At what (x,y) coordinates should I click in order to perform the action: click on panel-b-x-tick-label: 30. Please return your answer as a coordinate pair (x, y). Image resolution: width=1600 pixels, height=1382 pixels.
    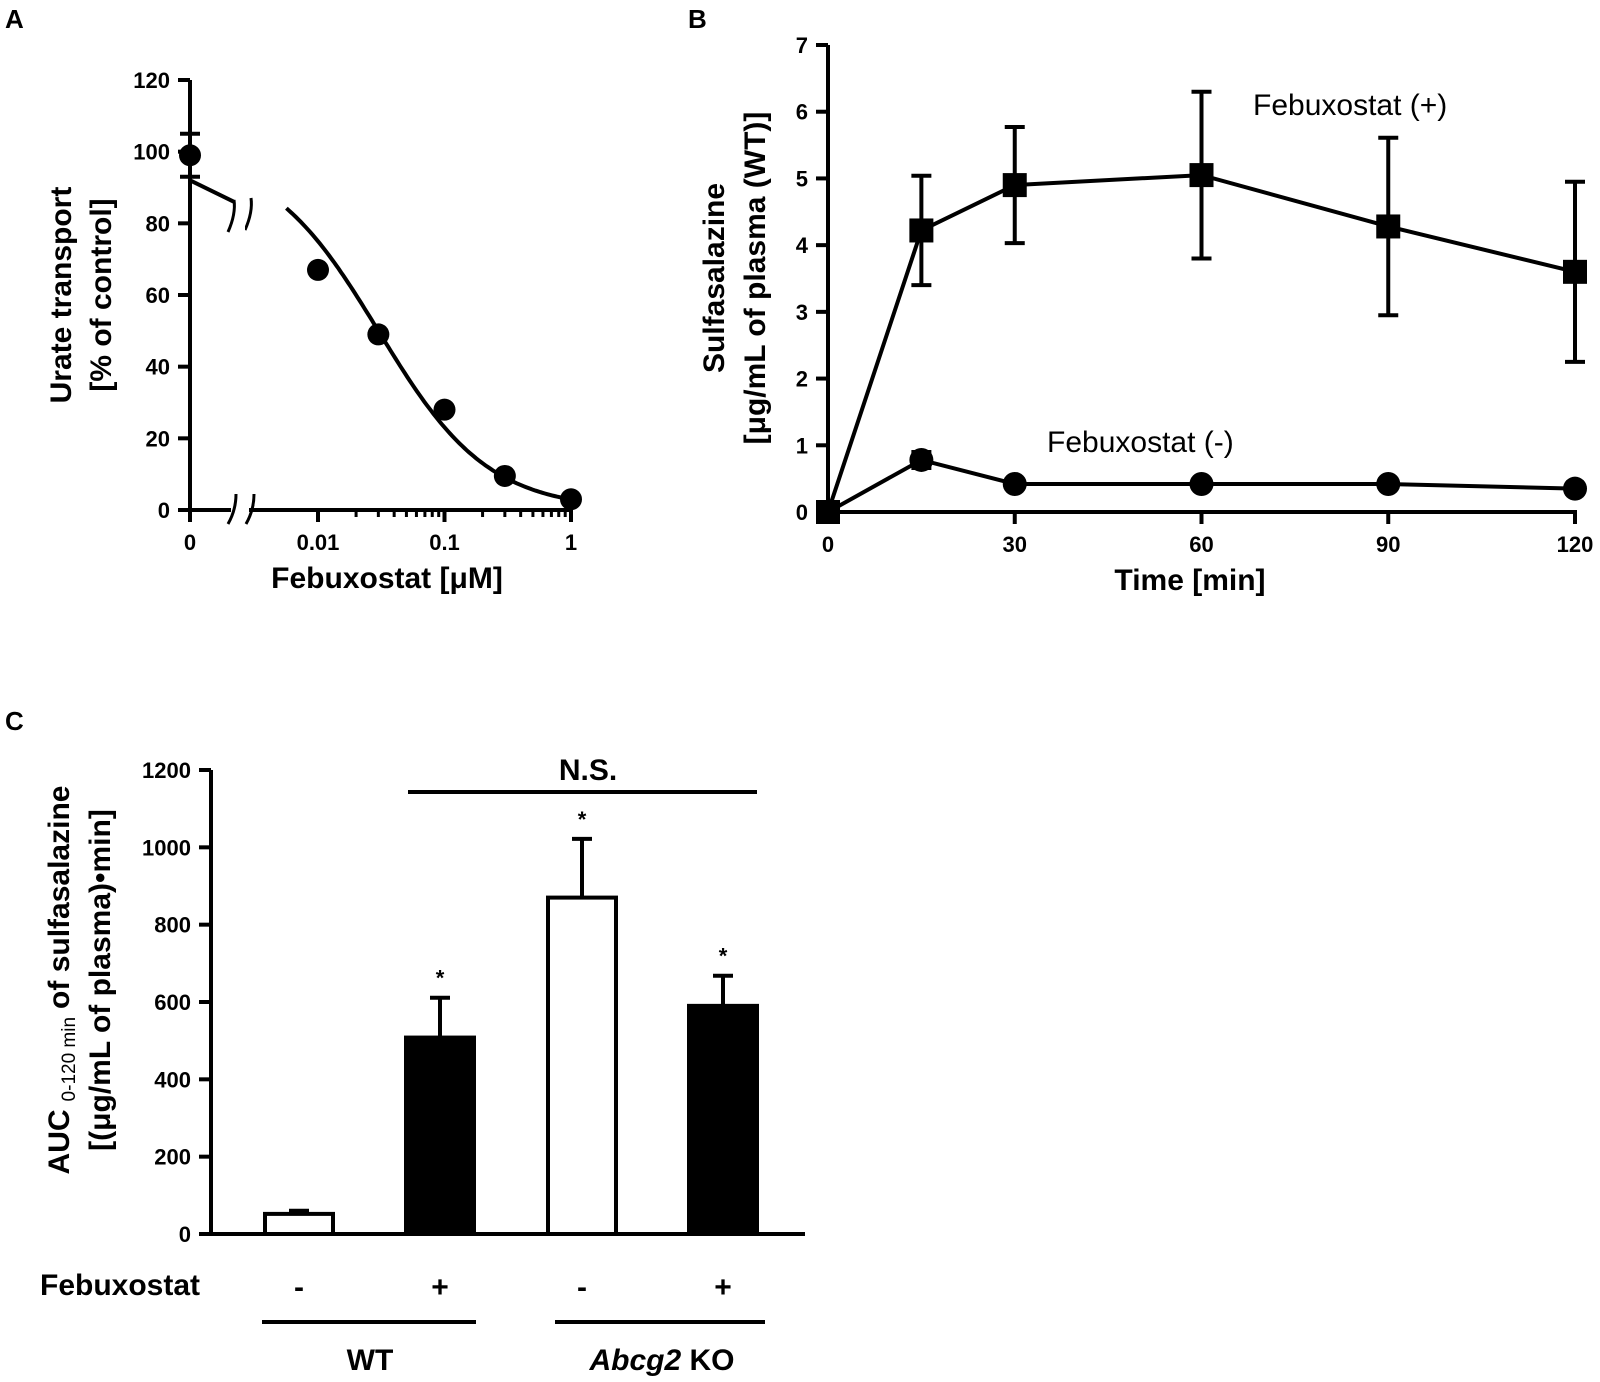
    Looking at the image, I should click on (1015, 544).